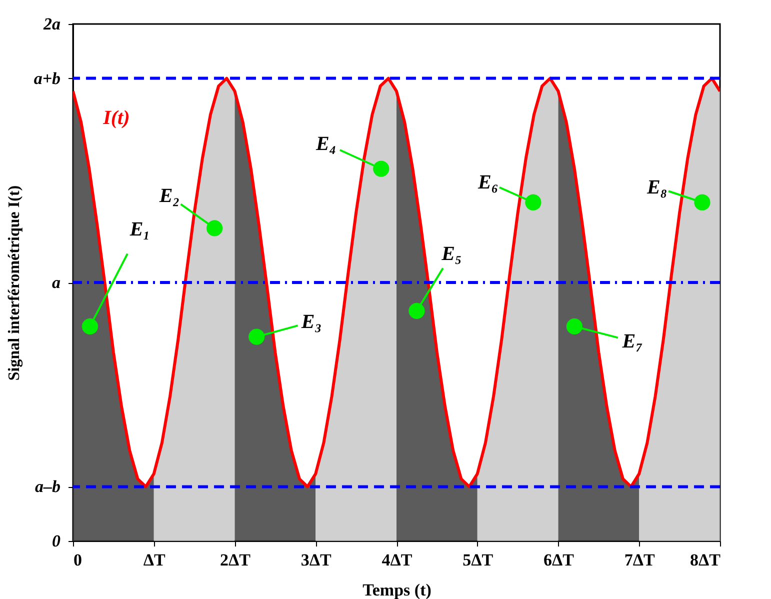 This screenshot has height=599, width=771. I want to click on annotation: E₇, so click(632, 341).